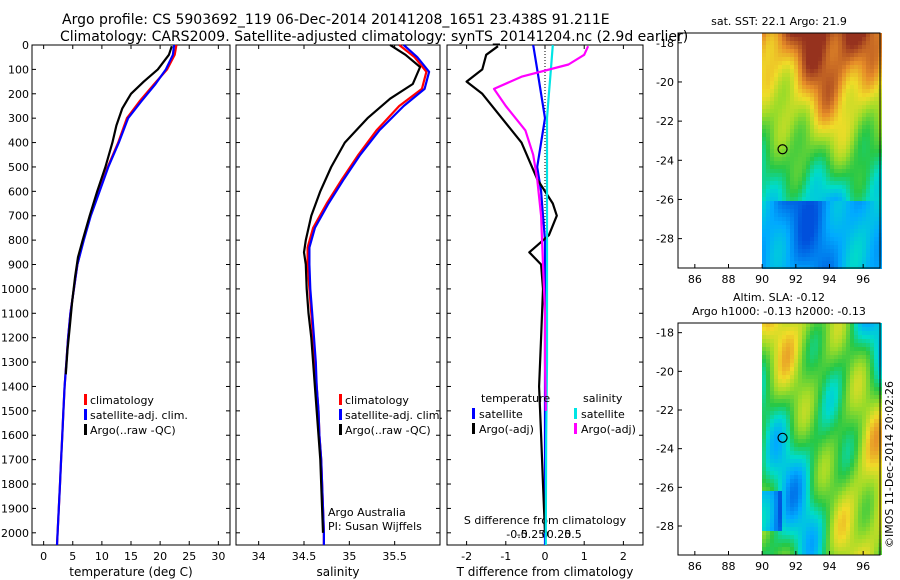  Describe the element at coordinates (15, 313) in the screenshot. I see `ytick-label: 1100` at that location.